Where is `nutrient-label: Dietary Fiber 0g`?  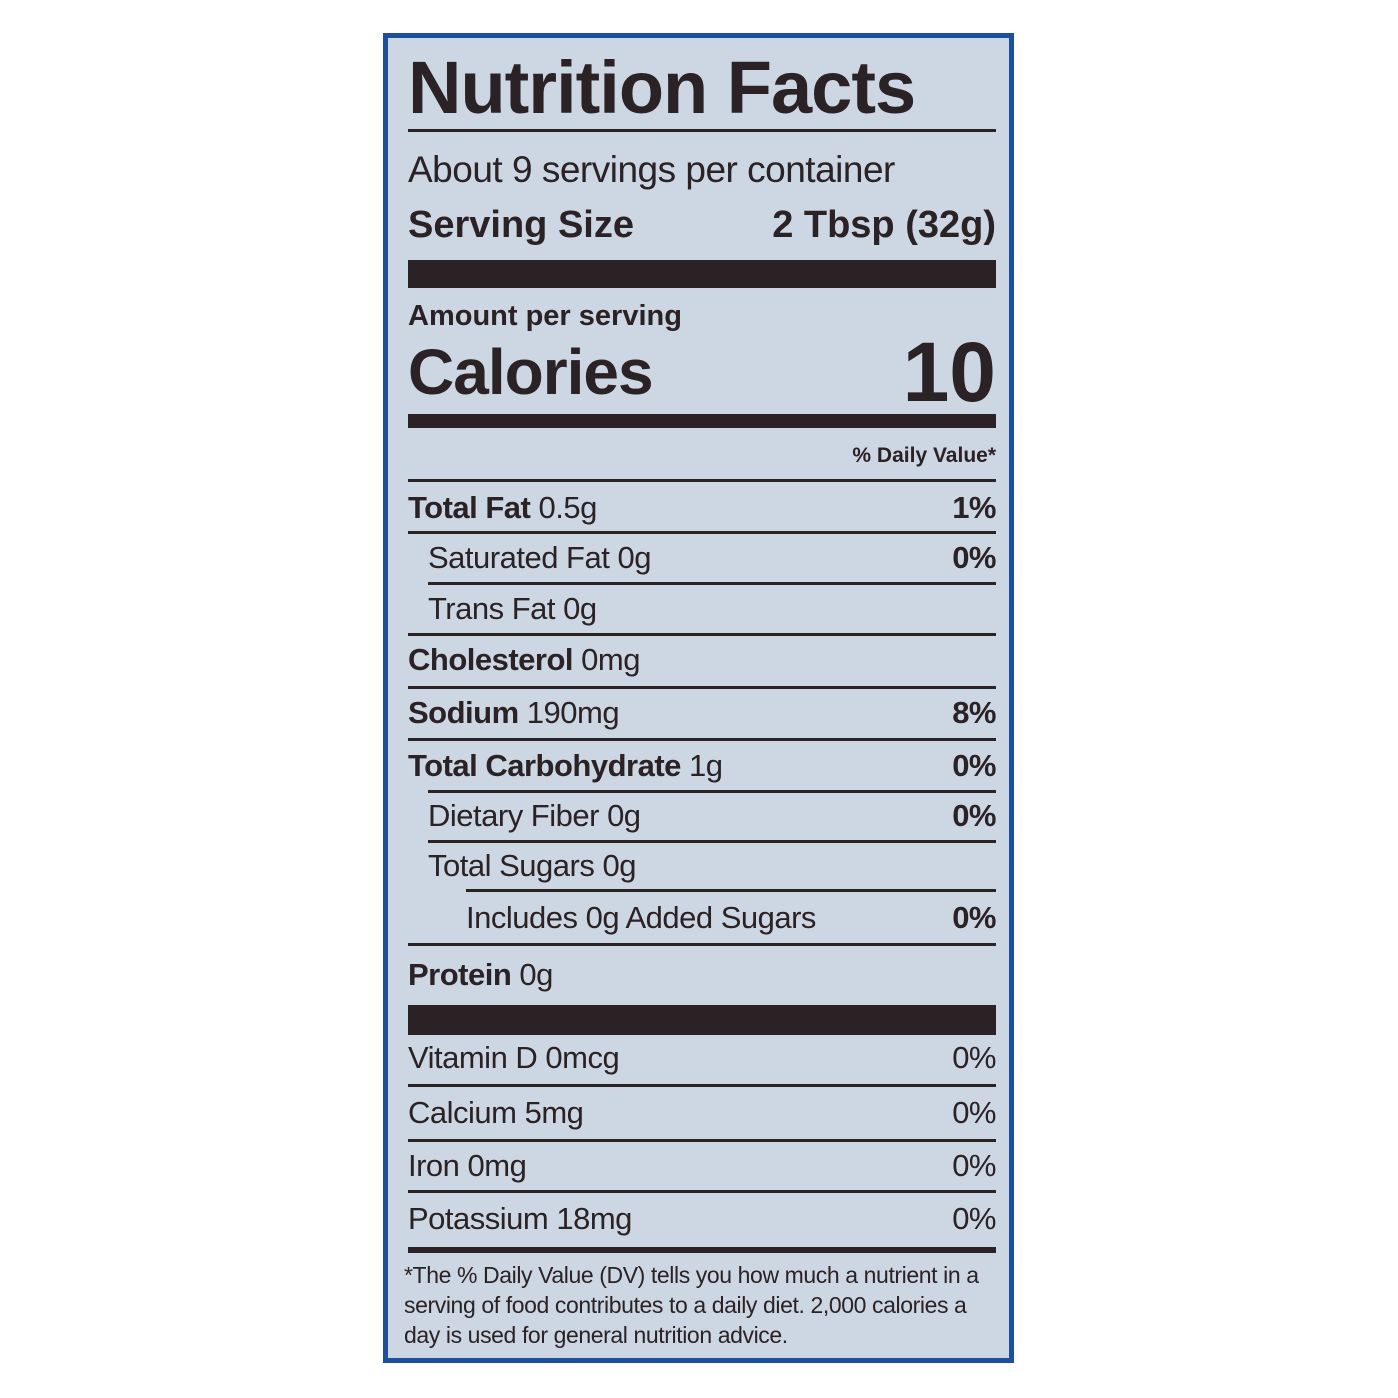
nutrient-label: Dietary Fiber 0g is located at coordinates (524, 816).